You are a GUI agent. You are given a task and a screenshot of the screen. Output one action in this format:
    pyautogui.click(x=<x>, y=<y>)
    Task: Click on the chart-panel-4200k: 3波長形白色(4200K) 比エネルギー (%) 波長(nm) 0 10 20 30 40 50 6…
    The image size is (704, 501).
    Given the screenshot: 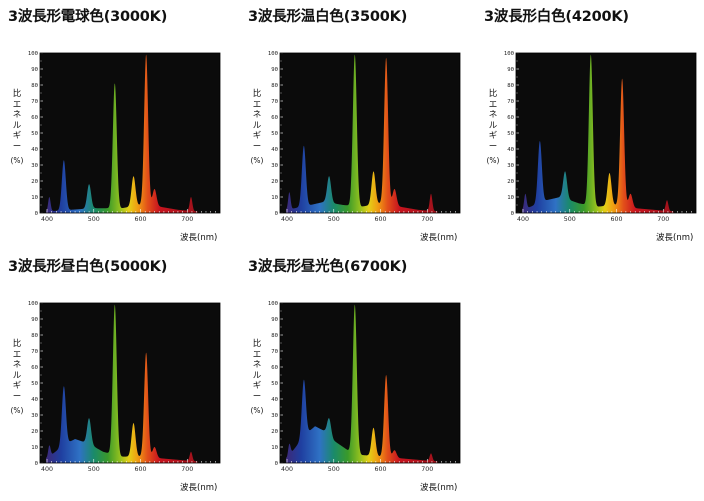 What is the action you would take?
    pyautogui.click(x=594, y=124)
    